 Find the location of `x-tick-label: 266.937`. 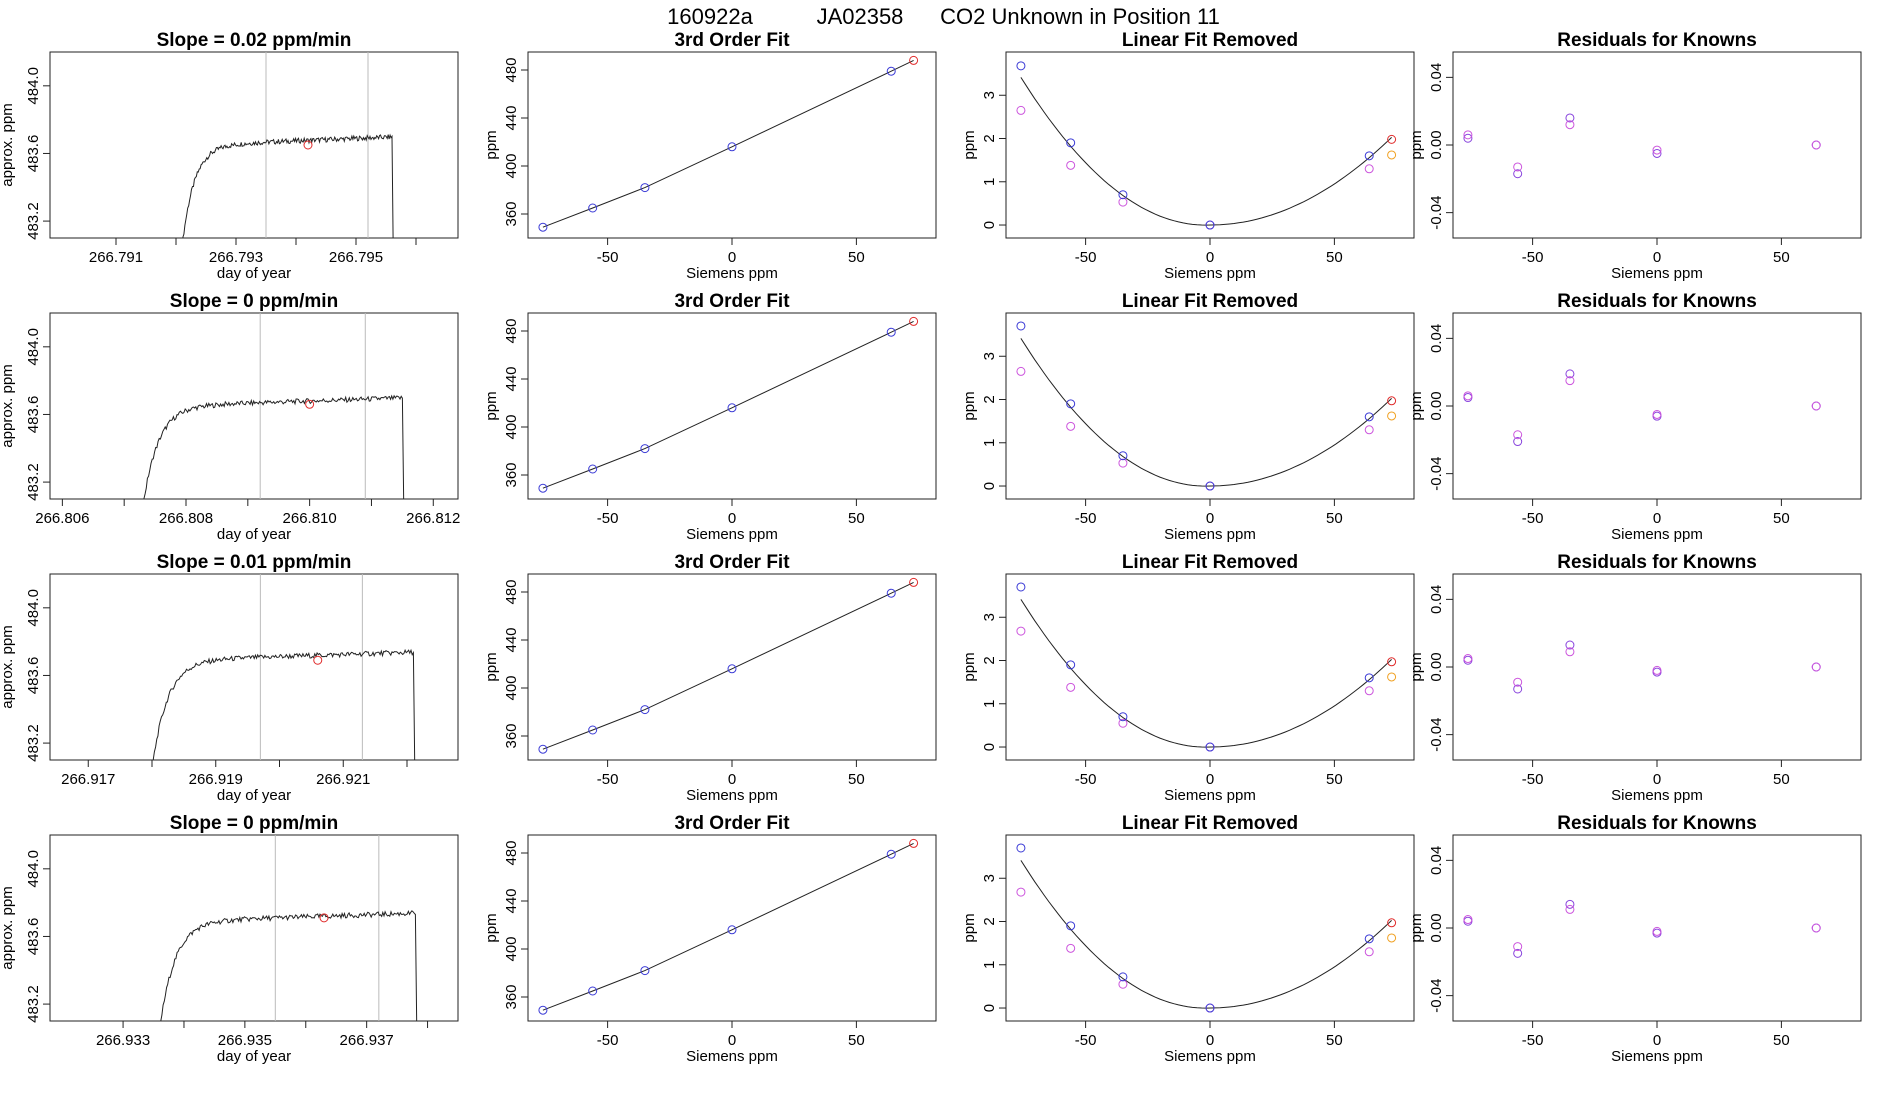

x-tick-label: 266.937 is located at coordinates (367, 1040).